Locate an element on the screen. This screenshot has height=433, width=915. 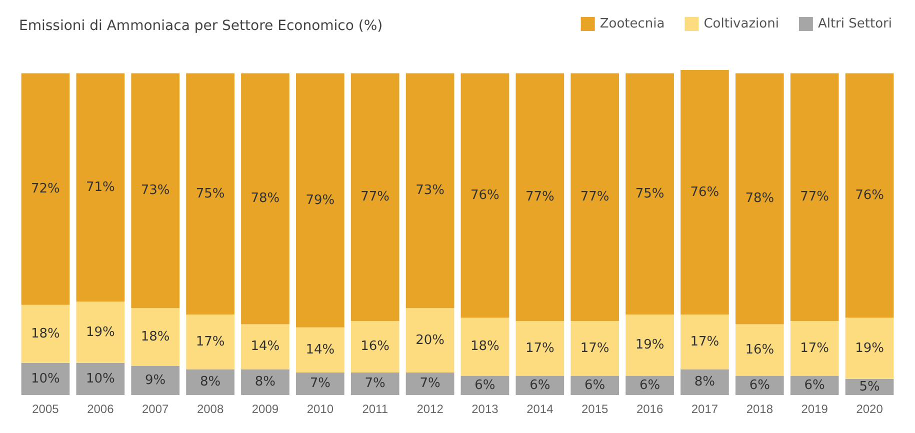
x-tick-label: 2005 is located at coordinates (46, 409).